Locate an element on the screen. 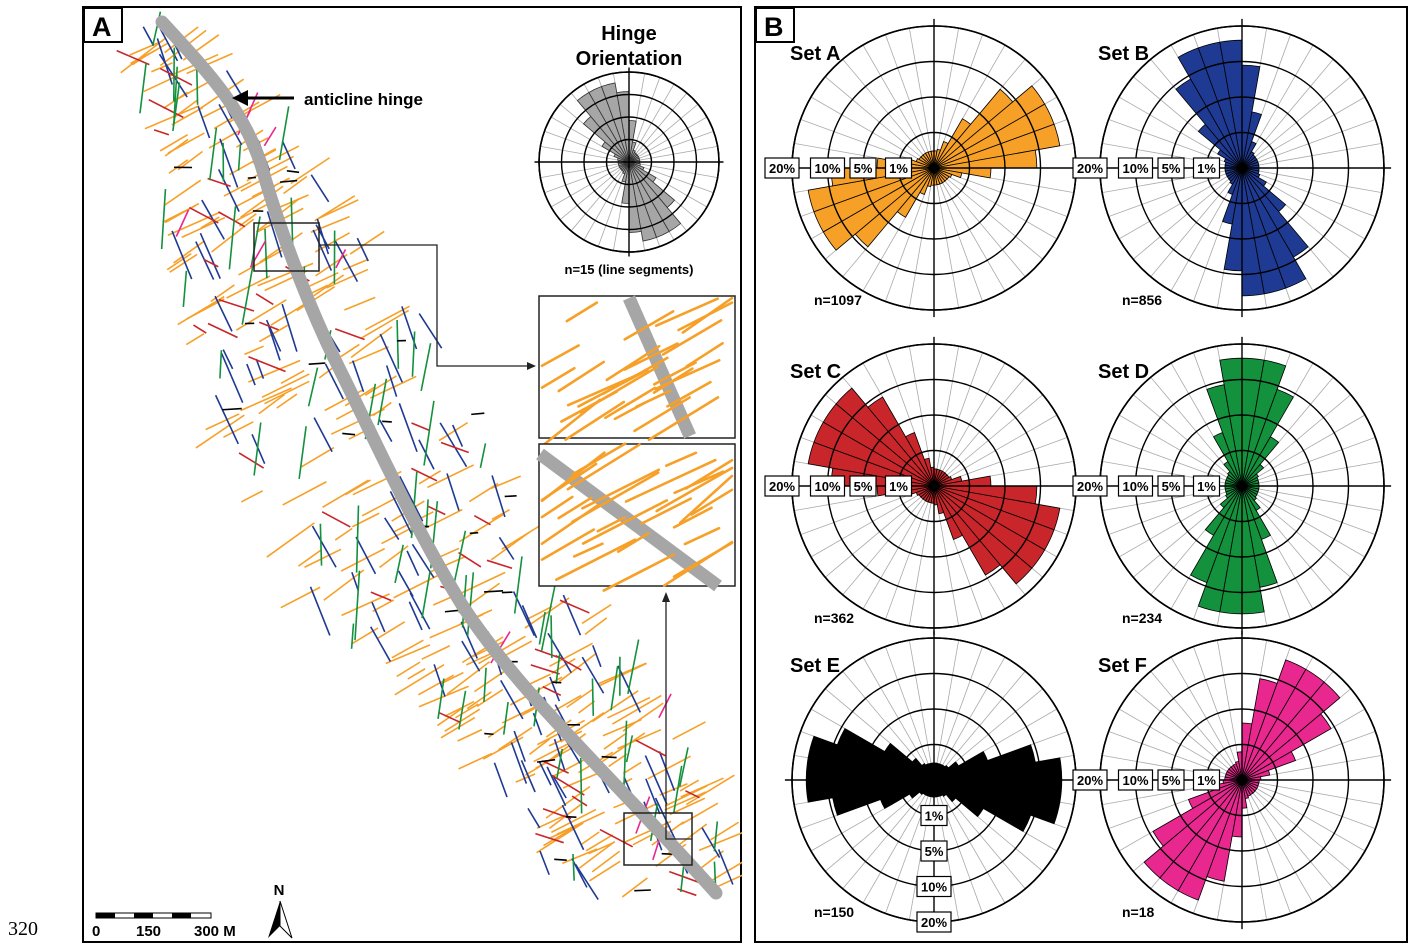 Image resolution: width=1413 pixels, height=947 pixels. rose-count-label: n=856 is located at coordinates (1142, 300).